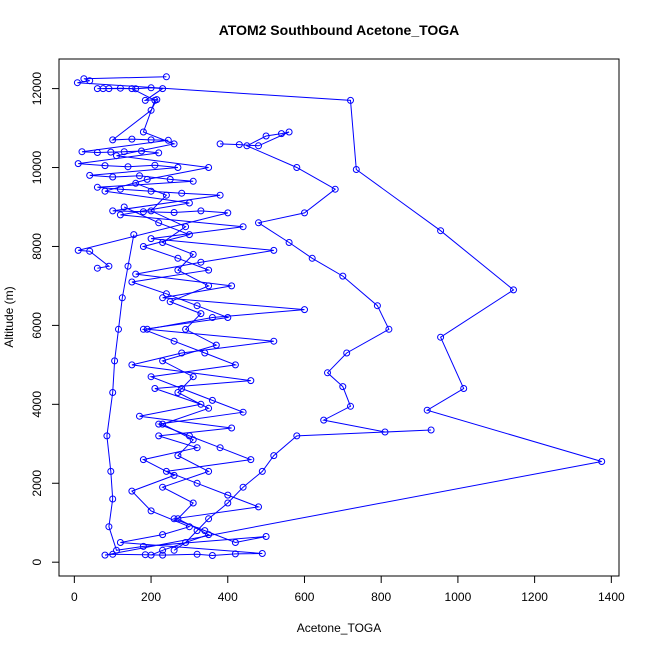 The width and height of the screenshot is (650, 650). I want to click on x-tick-label: 400, so click(228, 597).